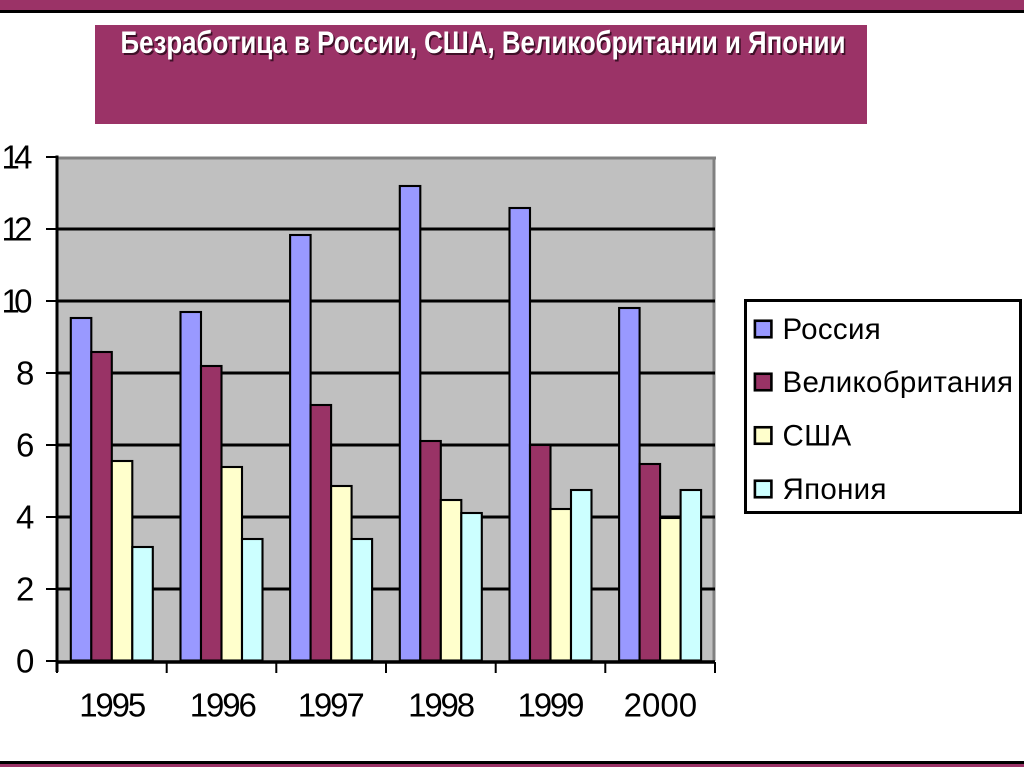 The height and width of the screenshot is (767, 1024). What do you see at coordinates (817, 436) in the screenshot?
I see `svg-text: США` at bounding box center [817, 436].